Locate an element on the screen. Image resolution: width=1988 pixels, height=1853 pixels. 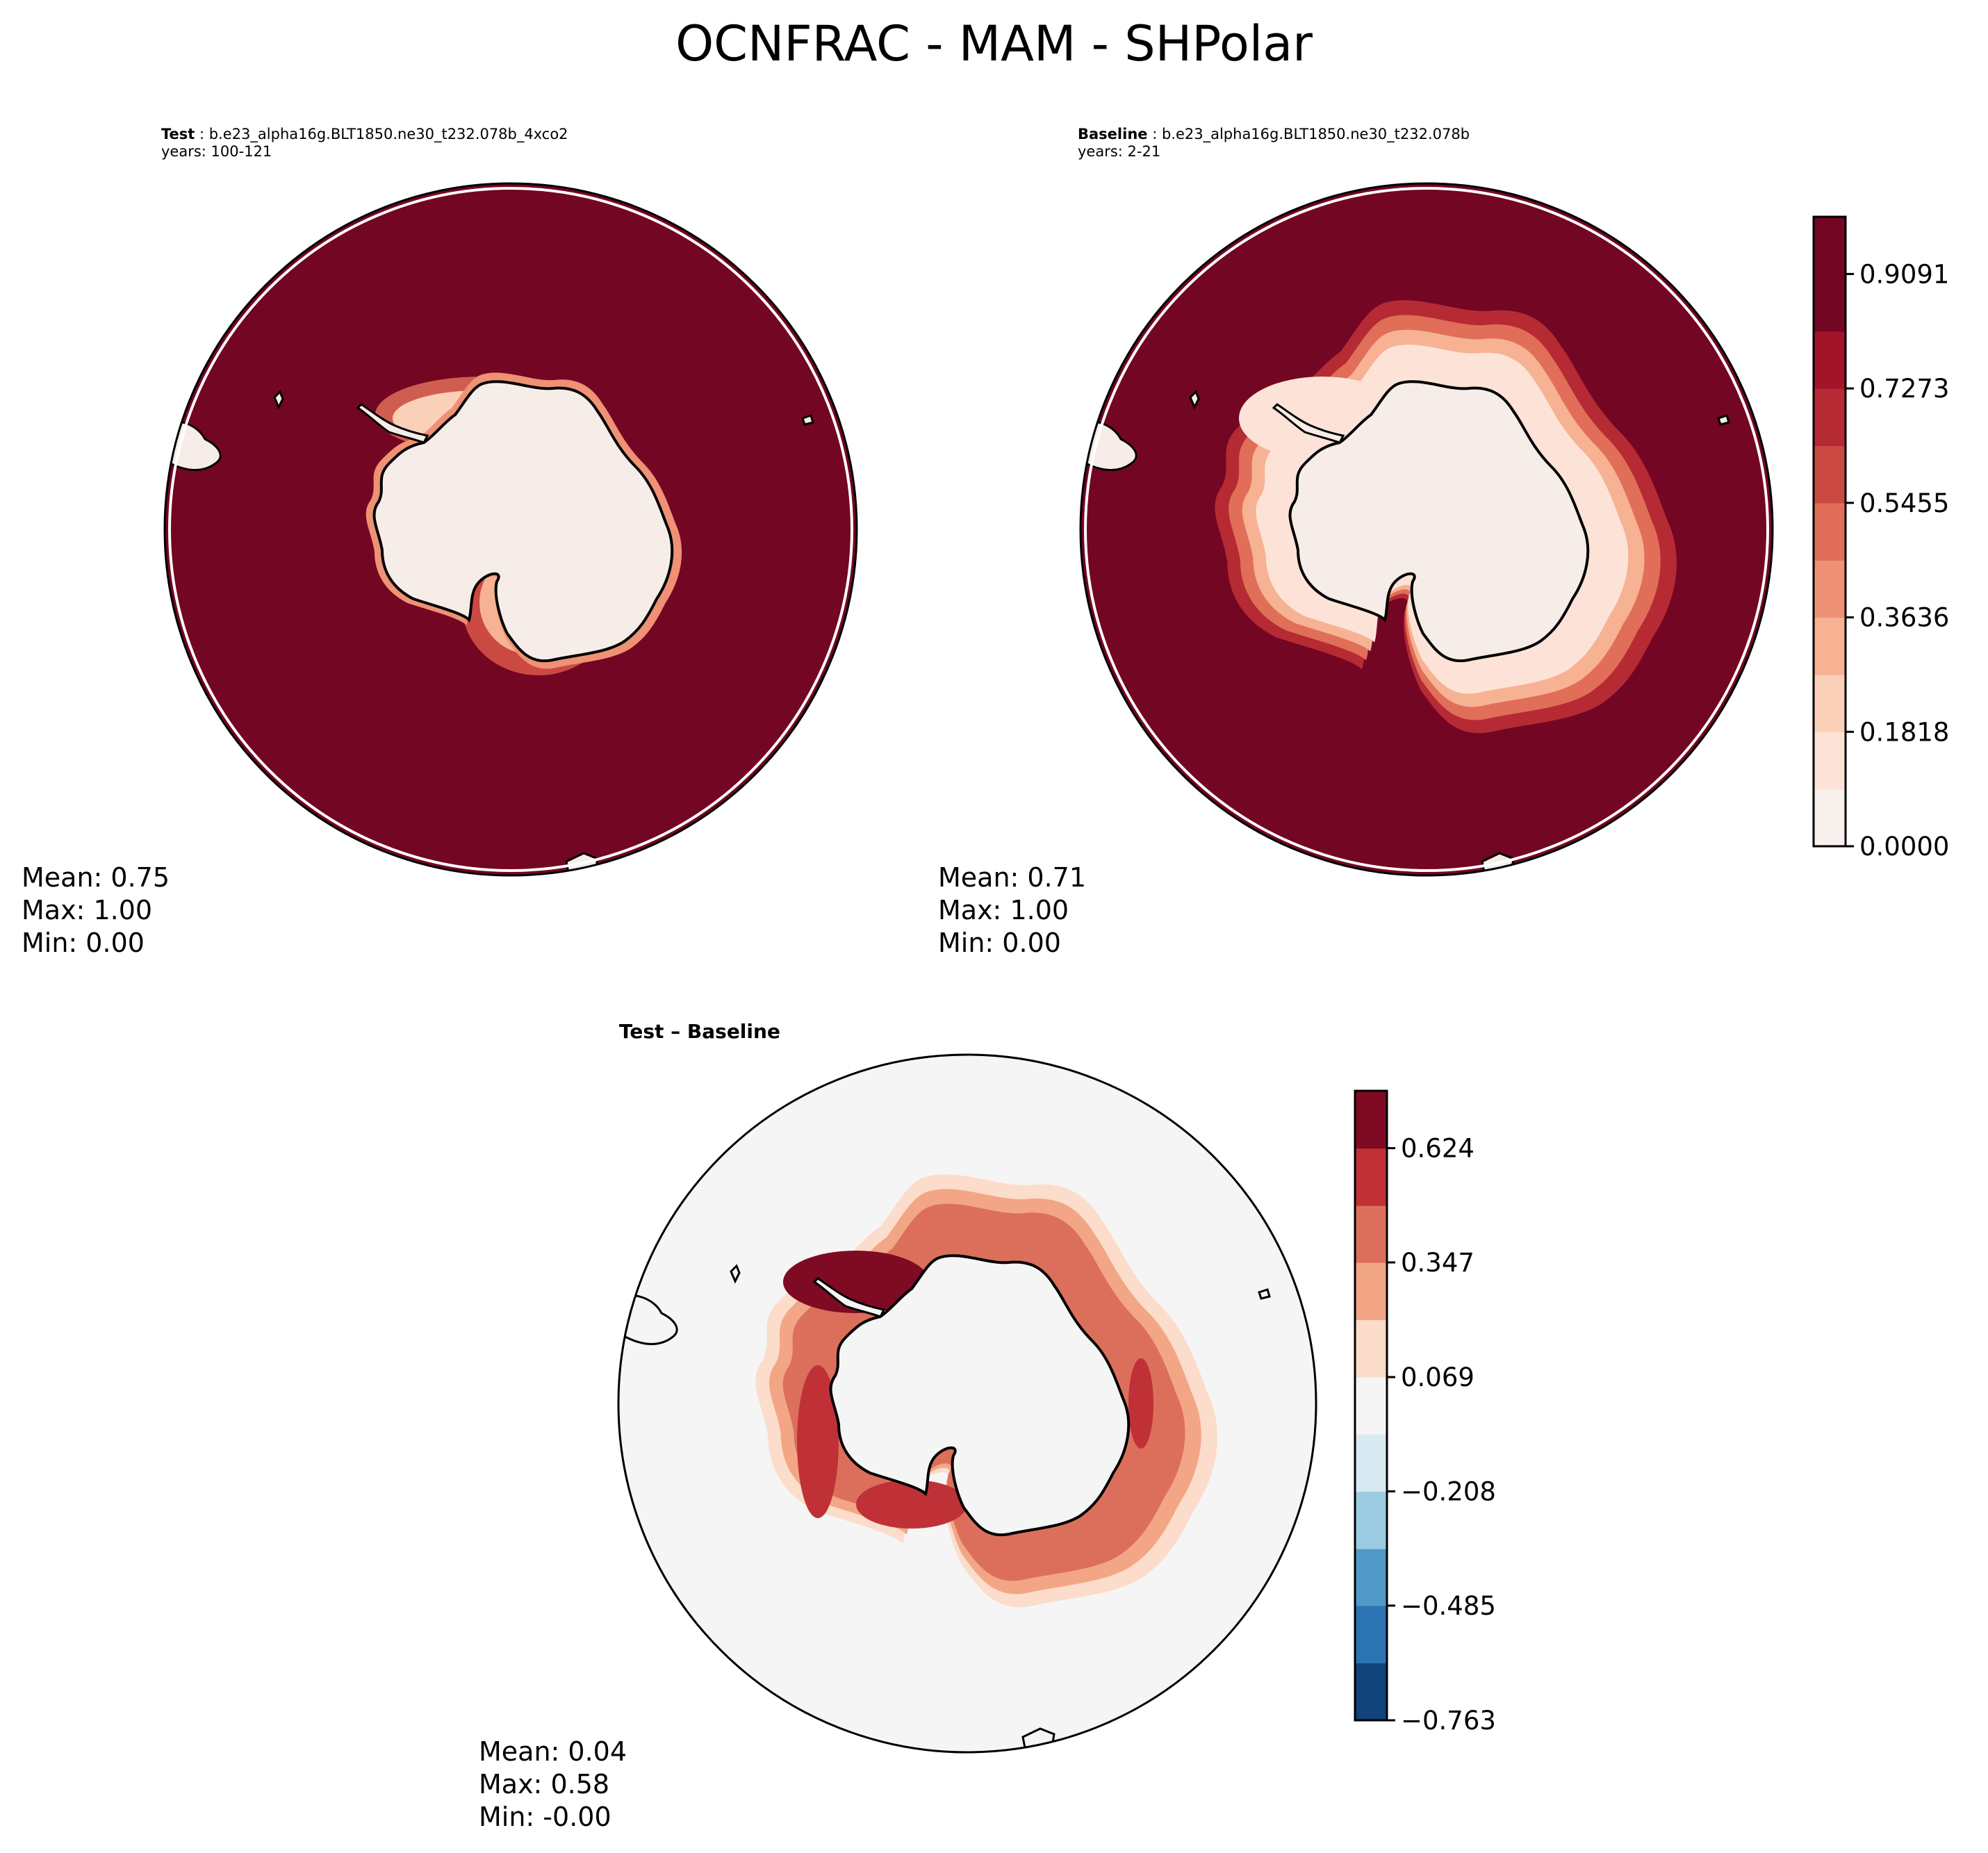
abs-colorbar-frame is located at coordinates (1829, 531).